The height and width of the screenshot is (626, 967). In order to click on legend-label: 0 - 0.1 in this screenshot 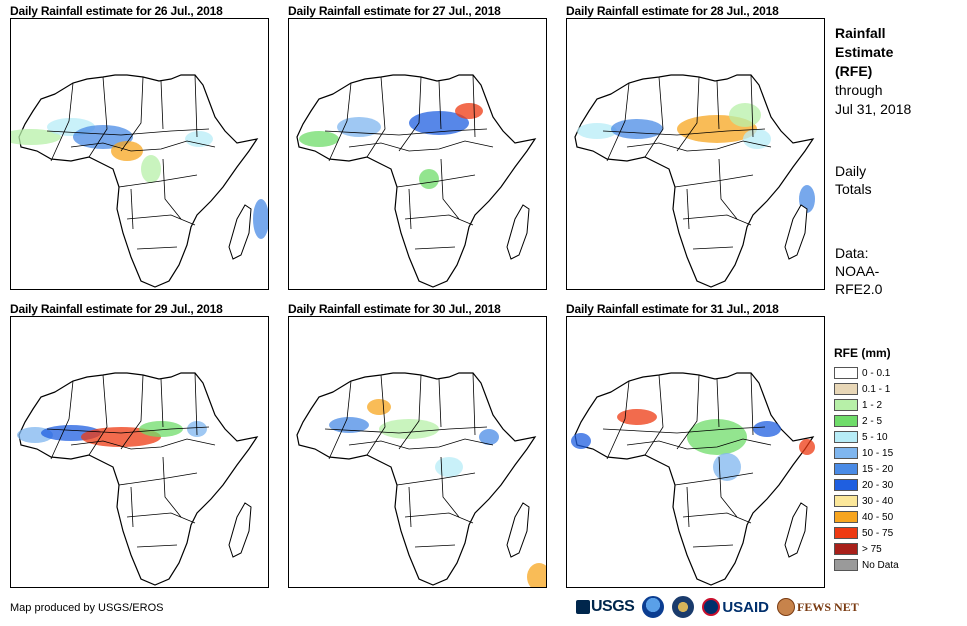, I will do `click(876, 373)`.